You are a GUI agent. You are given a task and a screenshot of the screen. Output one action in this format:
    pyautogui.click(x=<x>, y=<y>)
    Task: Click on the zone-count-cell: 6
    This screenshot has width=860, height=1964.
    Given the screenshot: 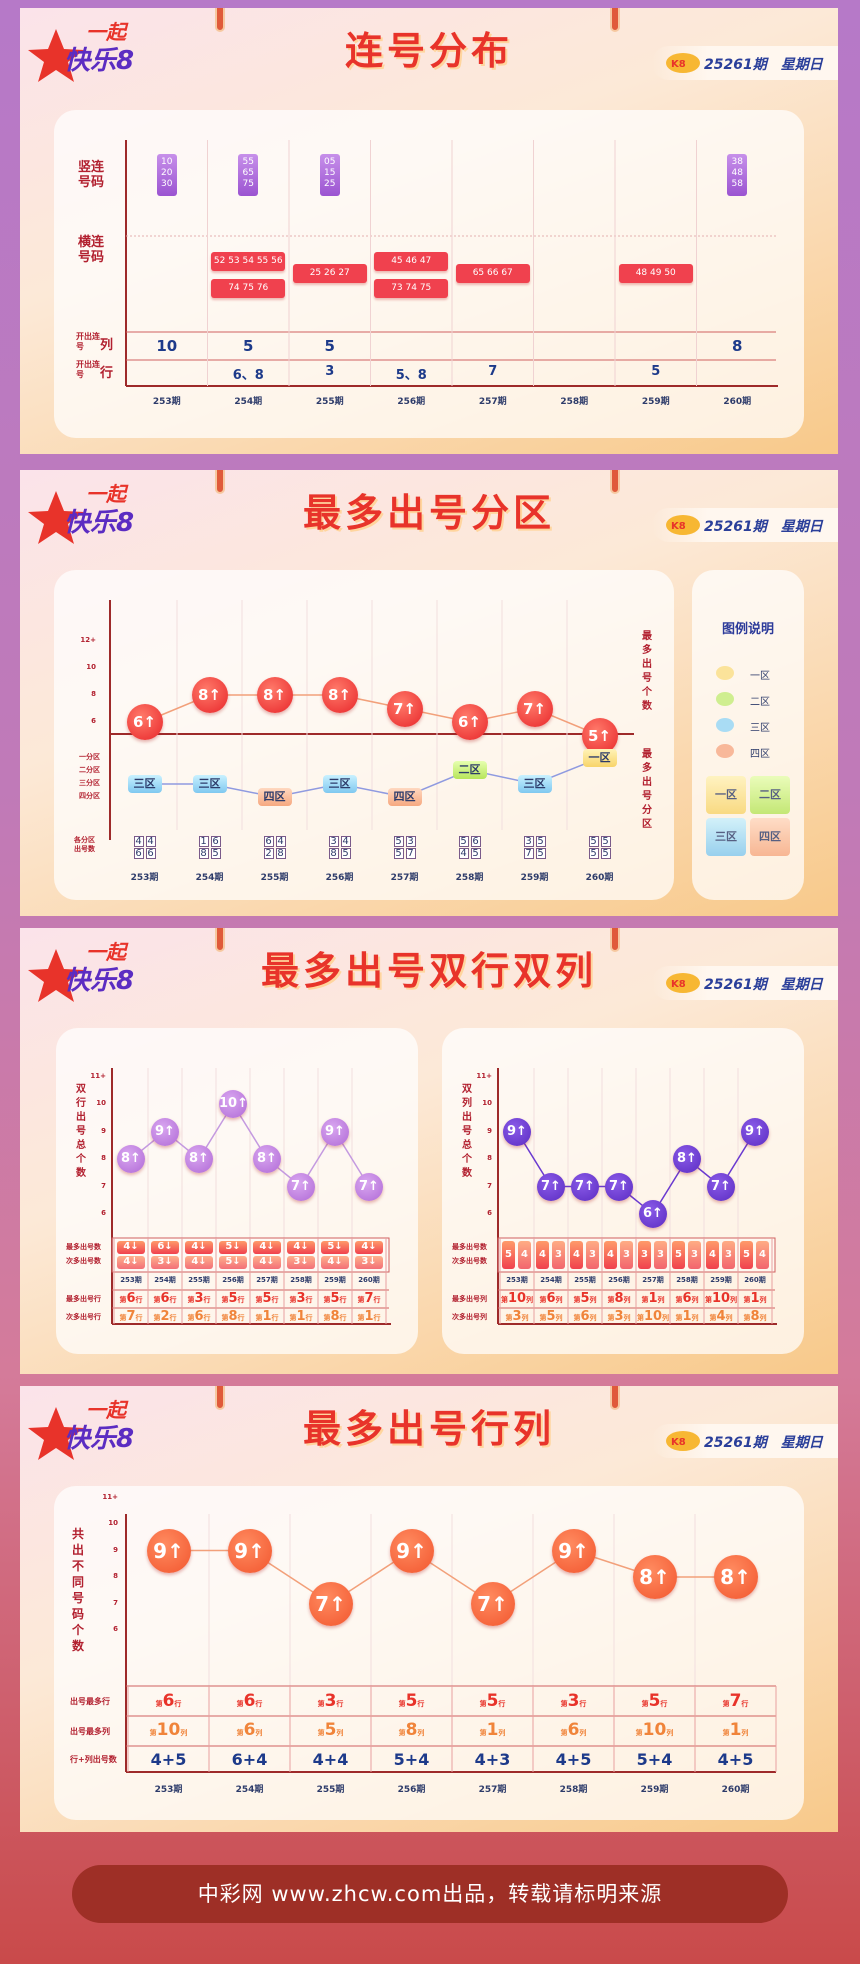 What is the action you would take?
    pyautogui.click(x=215, y=841)
    